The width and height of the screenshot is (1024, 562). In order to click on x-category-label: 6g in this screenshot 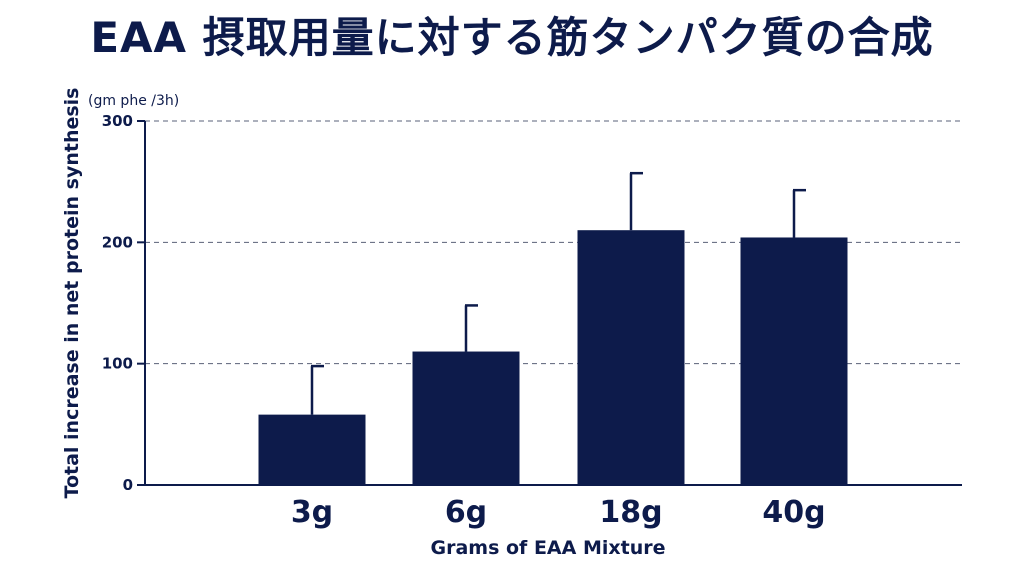, I will do `click(466, 512)`.